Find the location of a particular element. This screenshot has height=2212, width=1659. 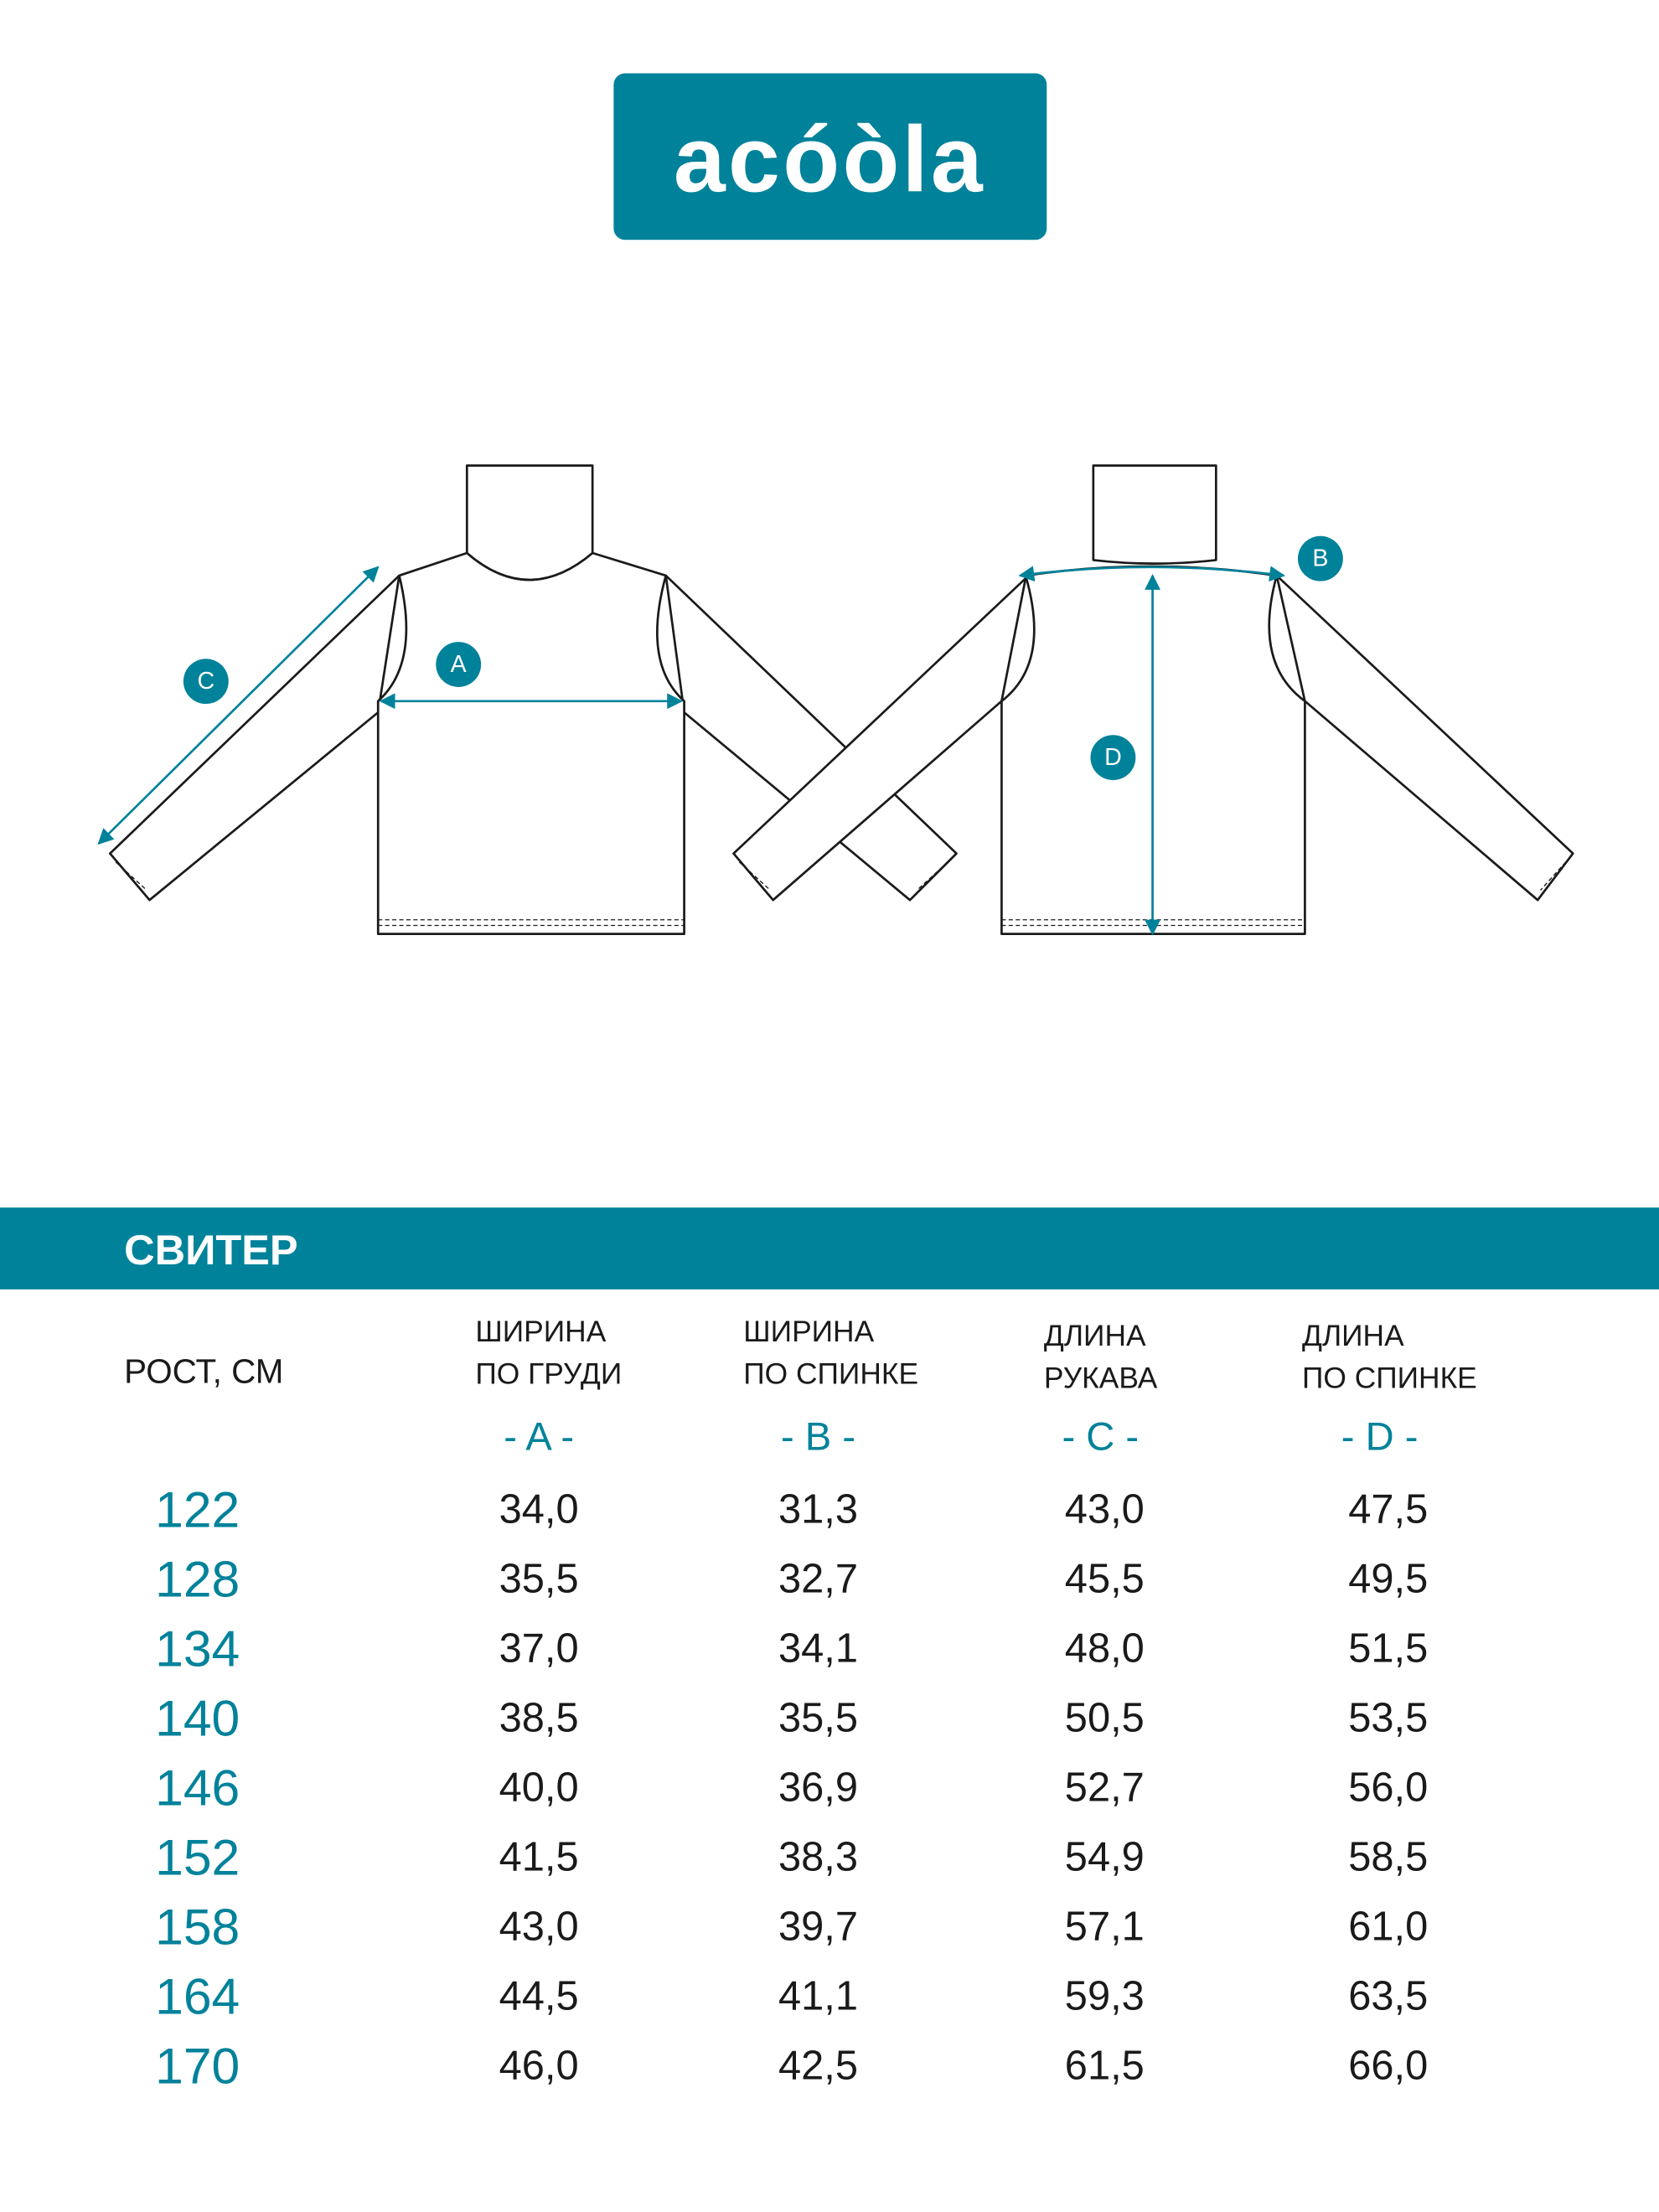

column-header: РУКАВА is located at coordinates (1101, 1378).